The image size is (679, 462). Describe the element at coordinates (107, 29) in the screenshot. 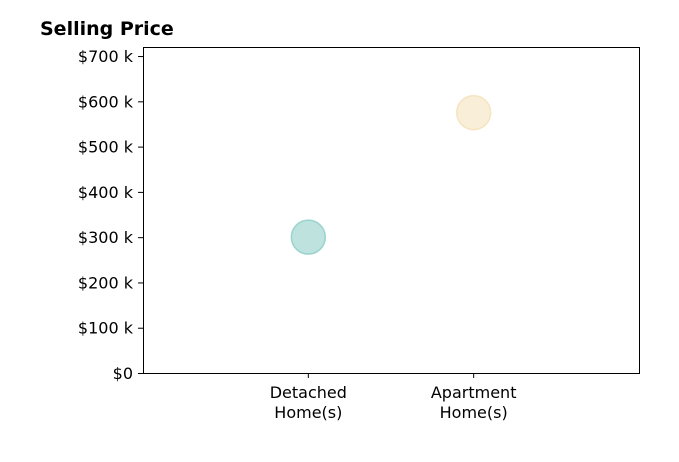

I see `chart-title: Selling Price` at that location.